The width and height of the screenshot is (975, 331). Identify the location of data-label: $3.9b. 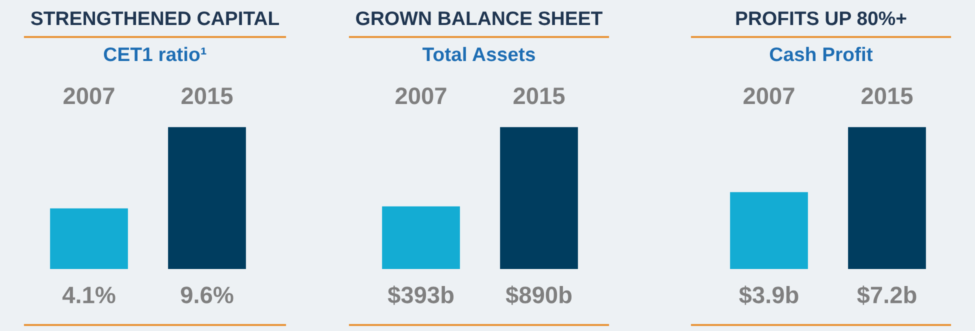
(768, 295).